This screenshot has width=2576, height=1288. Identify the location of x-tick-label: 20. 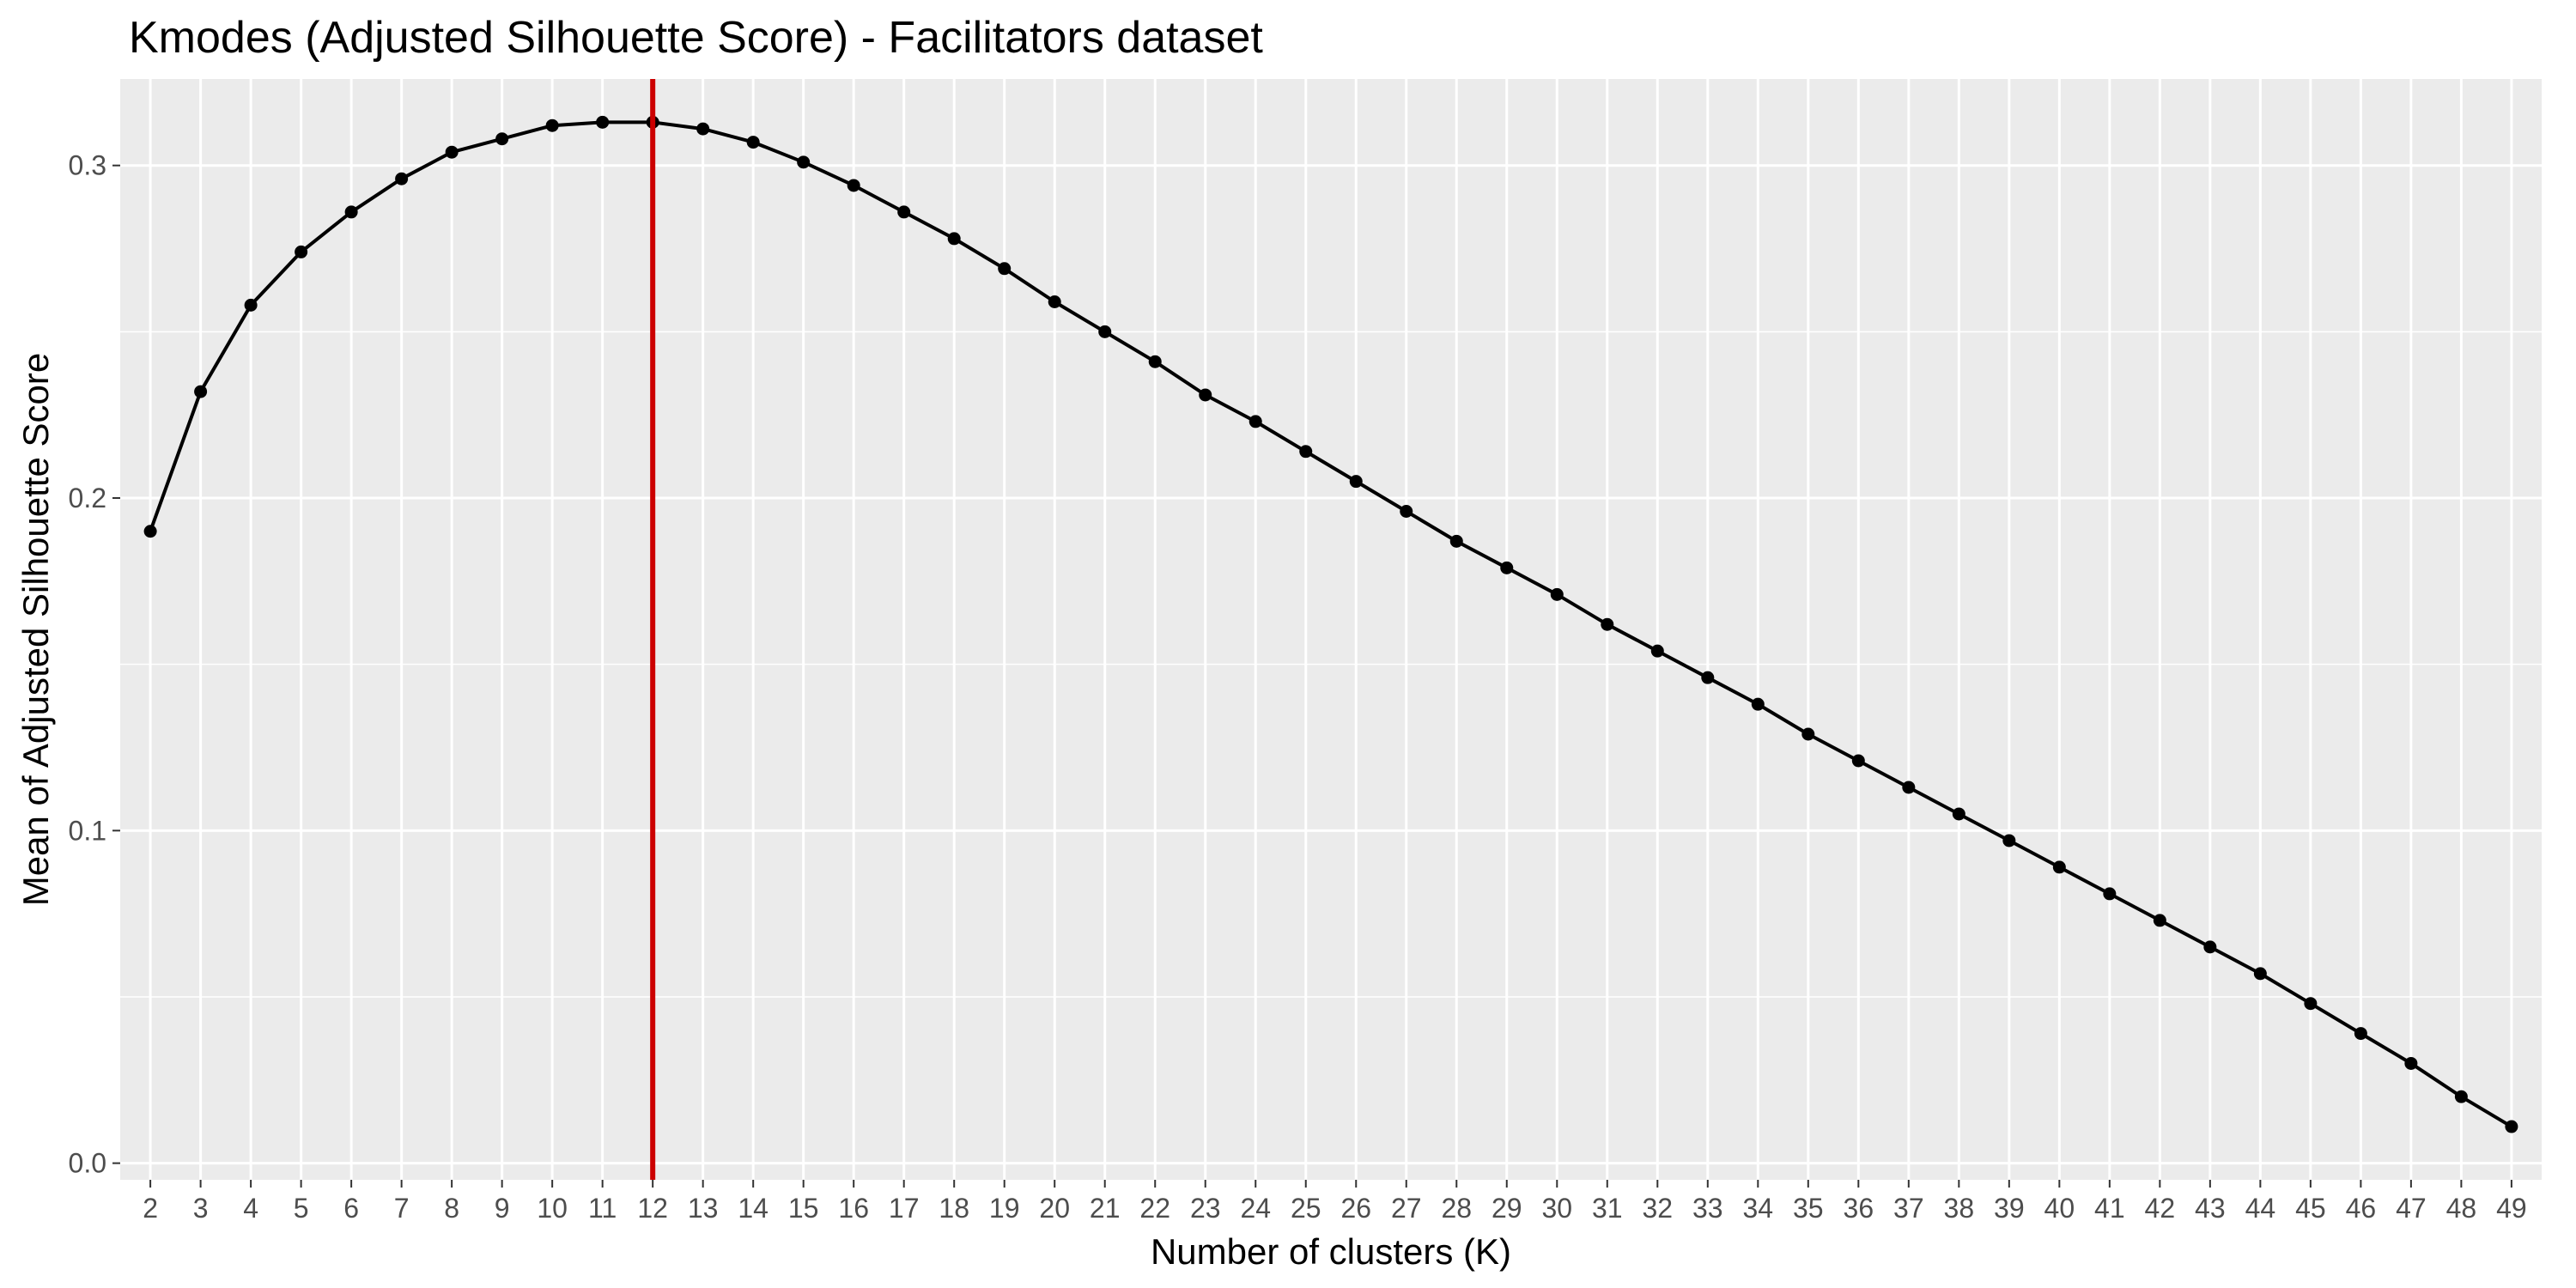
(1054, 1208).